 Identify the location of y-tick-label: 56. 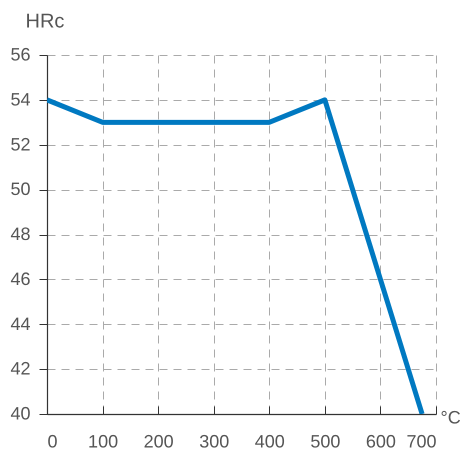
(20, 54).